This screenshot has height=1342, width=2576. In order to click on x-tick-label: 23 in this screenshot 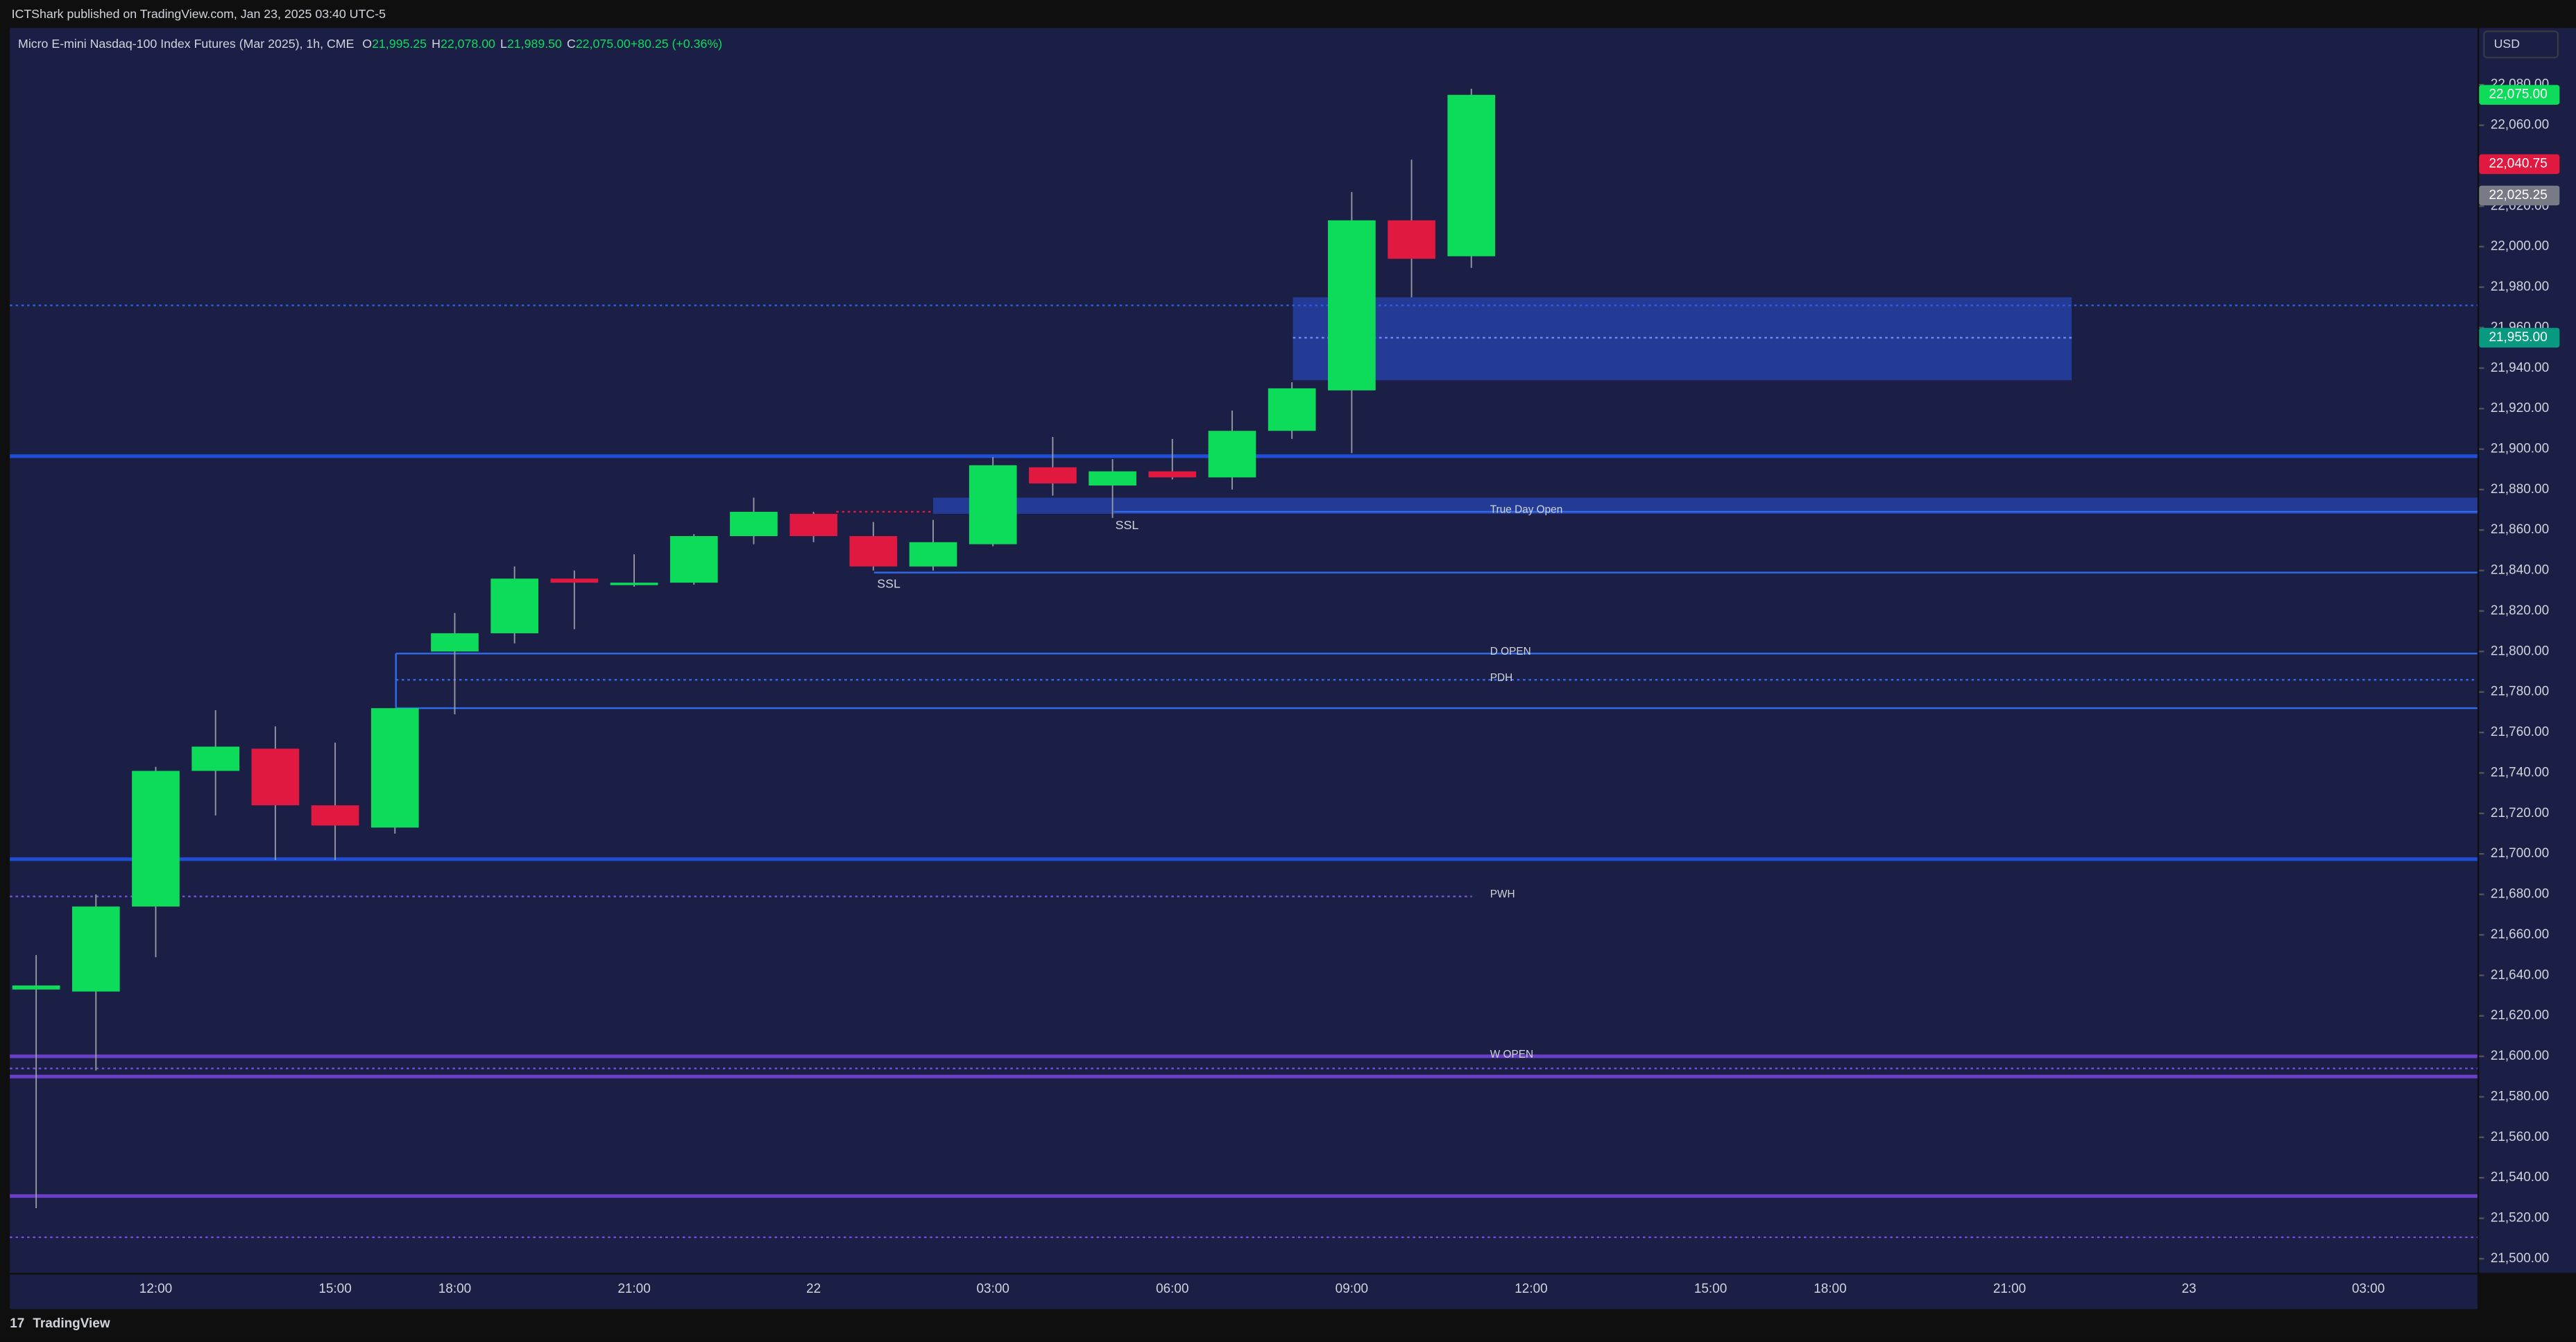, I will do `click(2189, 1289)`.